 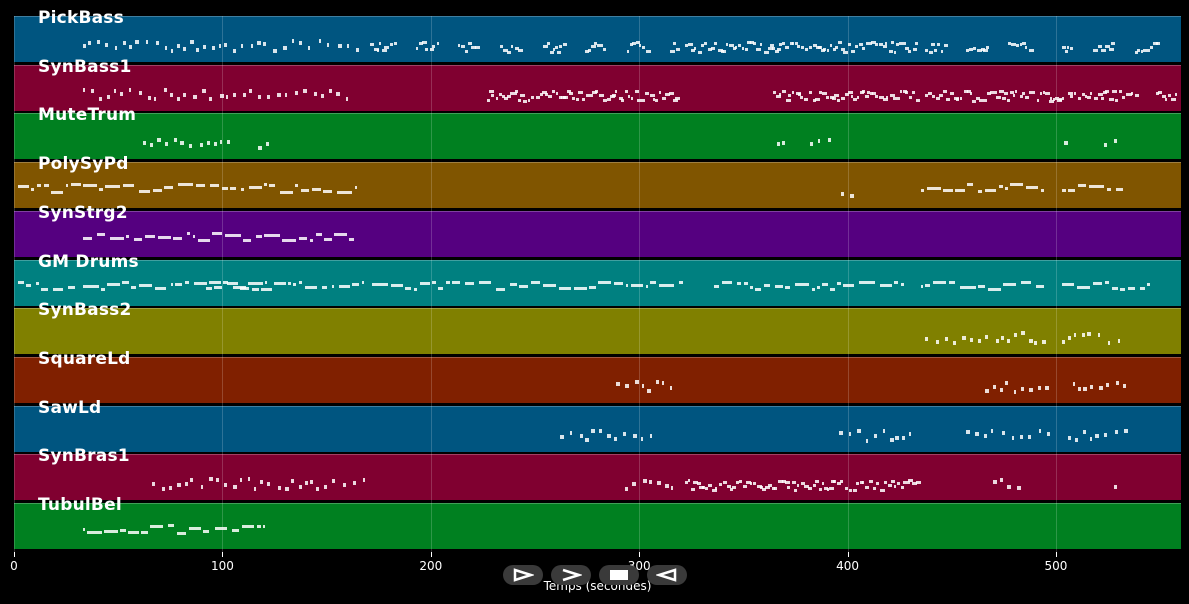 I want to click on play-button, so click(x=523, y=575).